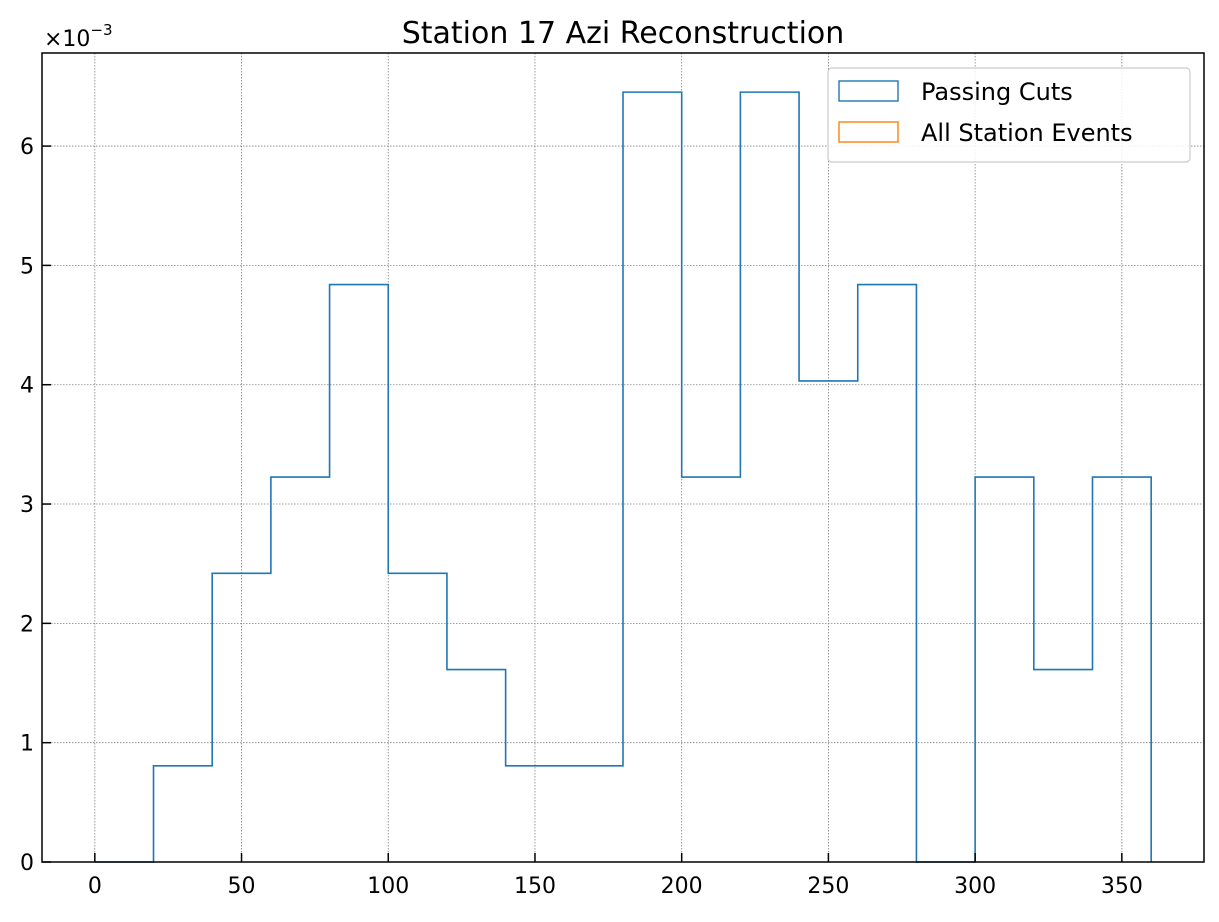 This screenshot has width=1219, height=922. Describe the element at coordinates (27, 744) in the screenshot. I see `y-tick-label: 1` at that location.